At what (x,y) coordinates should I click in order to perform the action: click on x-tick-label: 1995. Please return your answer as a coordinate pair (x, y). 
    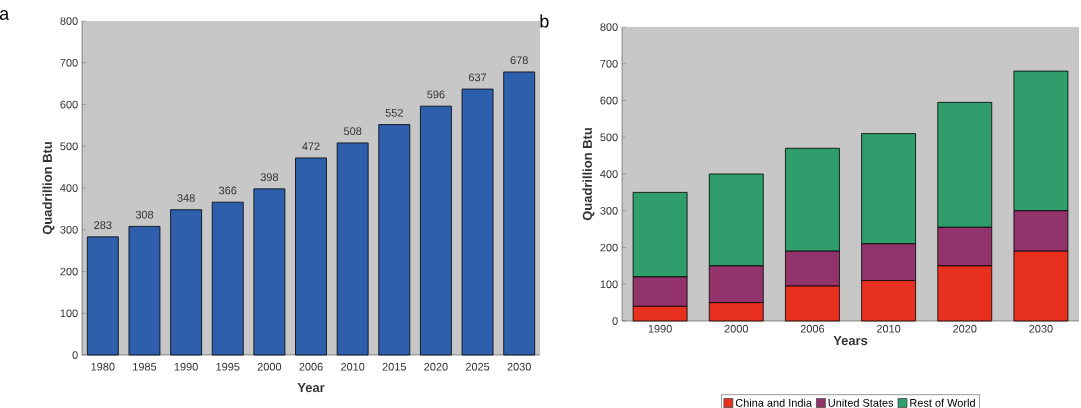
    Looking at the image, I should click on (228, 366).